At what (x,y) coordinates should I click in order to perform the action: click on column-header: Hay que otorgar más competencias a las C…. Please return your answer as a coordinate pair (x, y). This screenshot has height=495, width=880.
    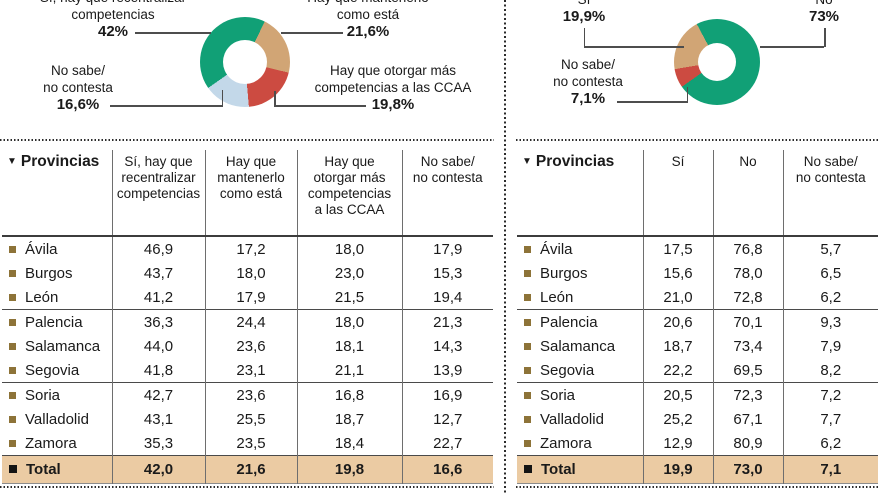
    Looking at the image, I should click on (349, 193).